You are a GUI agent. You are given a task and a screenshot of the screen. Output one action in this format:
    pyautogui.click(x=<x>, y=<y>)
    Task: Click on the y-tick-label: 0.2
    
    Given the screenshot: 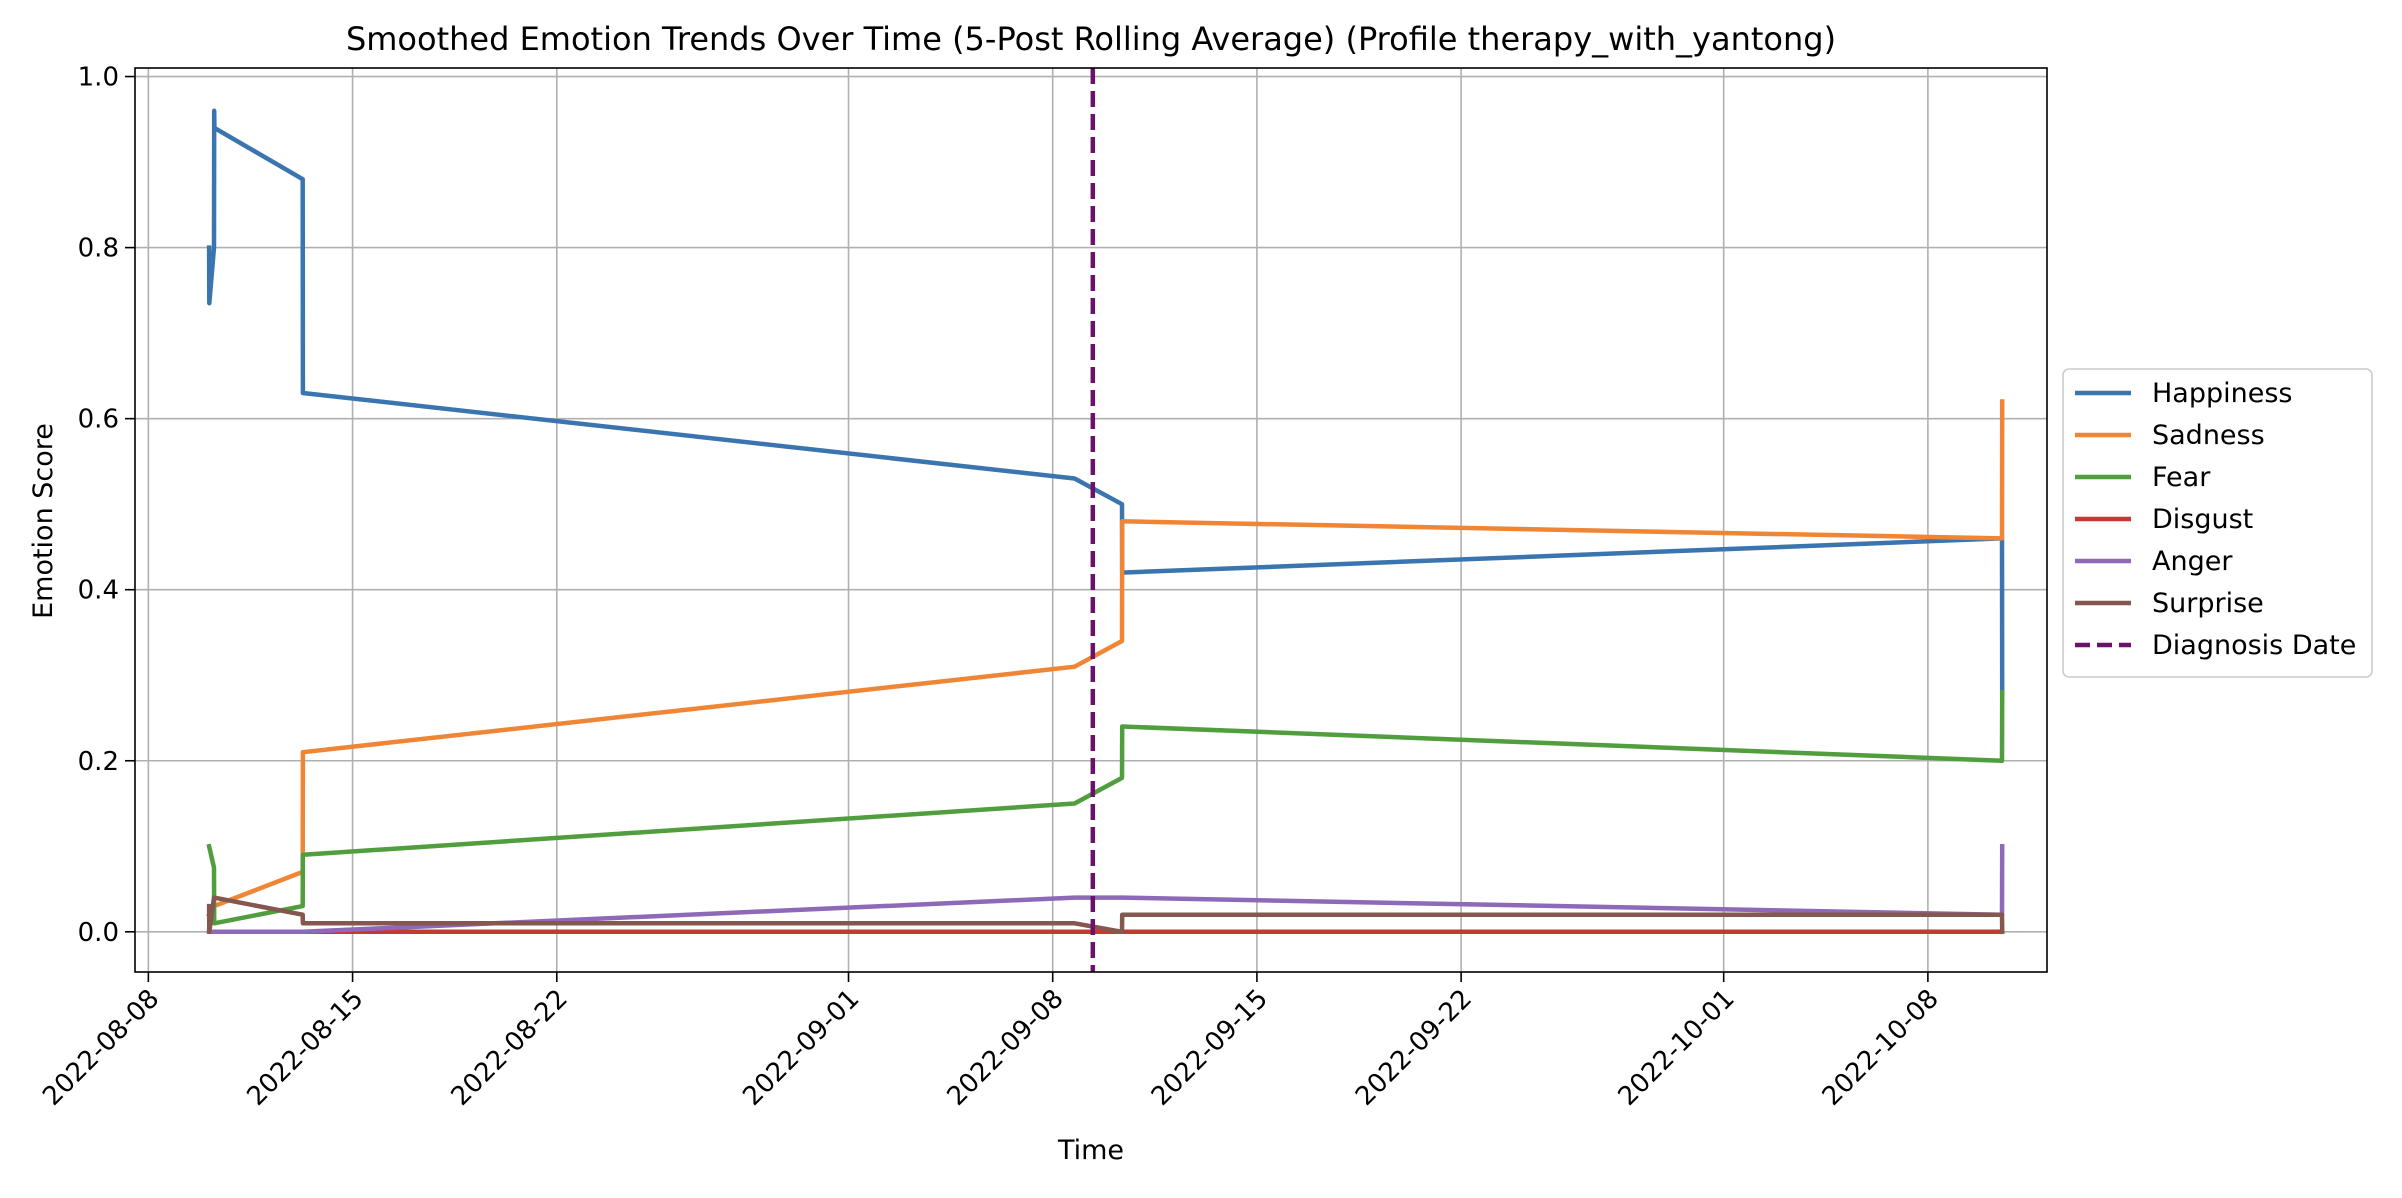 What is the action you would take?
    pyautogui.click(x=98, y=762)
    